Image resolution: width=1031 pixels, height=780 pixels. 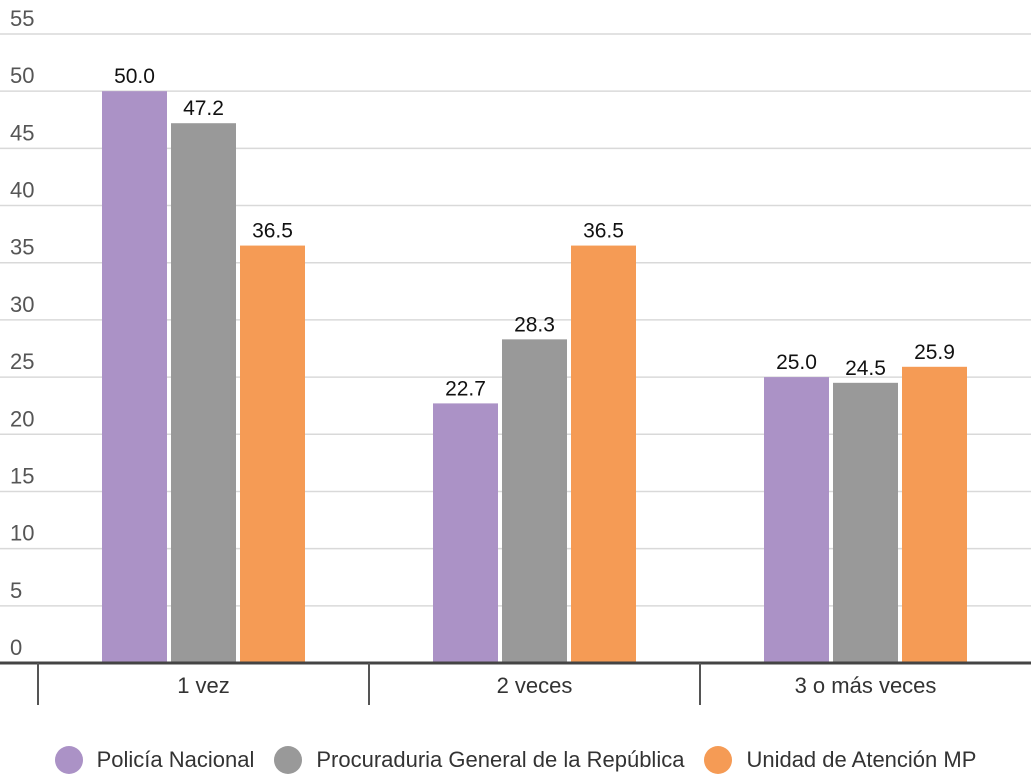 What do you see at coordinates (203, 685) in the screenshot?
I see `x-tick-label: 1 vez` at bounding box center [203, 685].